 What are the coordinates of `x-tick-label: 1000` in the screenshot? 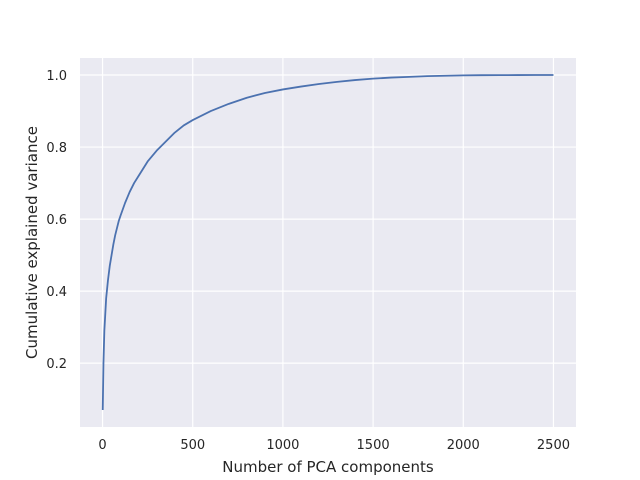 It's located at (282, 445).